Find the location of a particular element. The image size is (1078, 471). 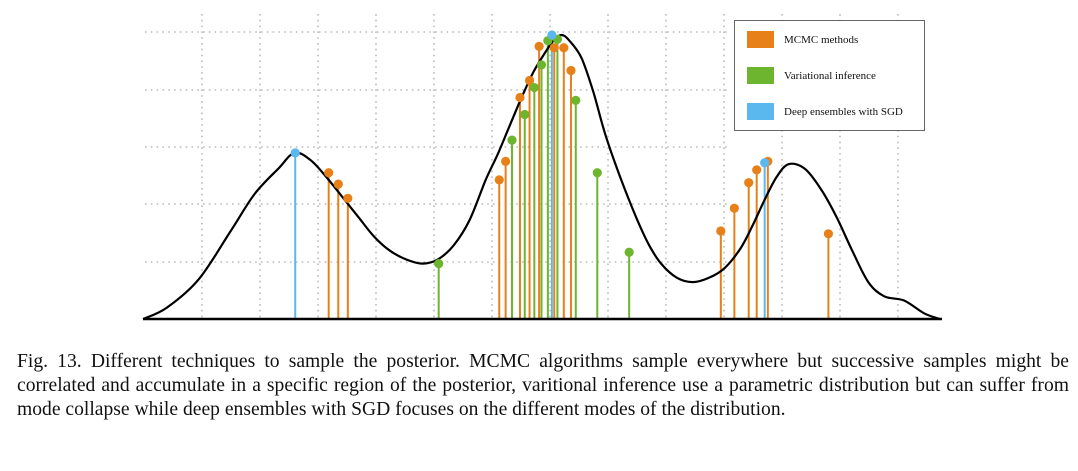

legend-label-vi: Variational inference is located at coordinates (830, 75).